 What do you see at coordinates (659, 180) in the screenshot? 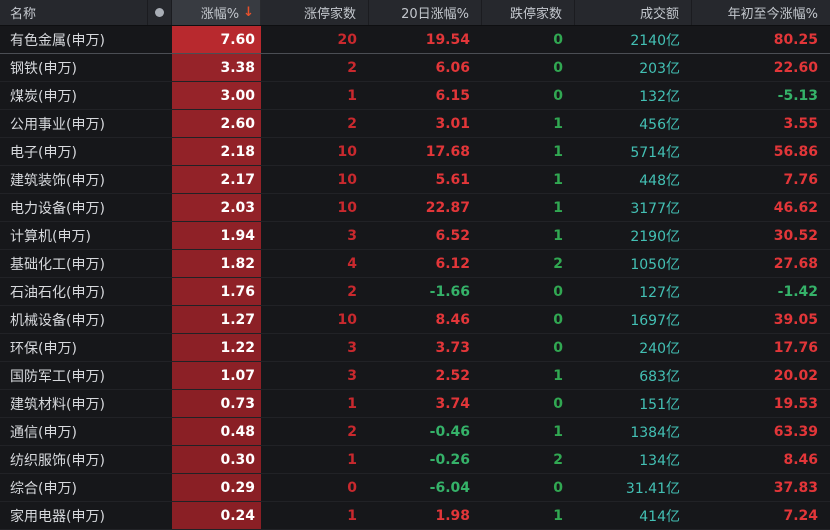
I see `turnover: 448亿` at bounding box center [659, 180].